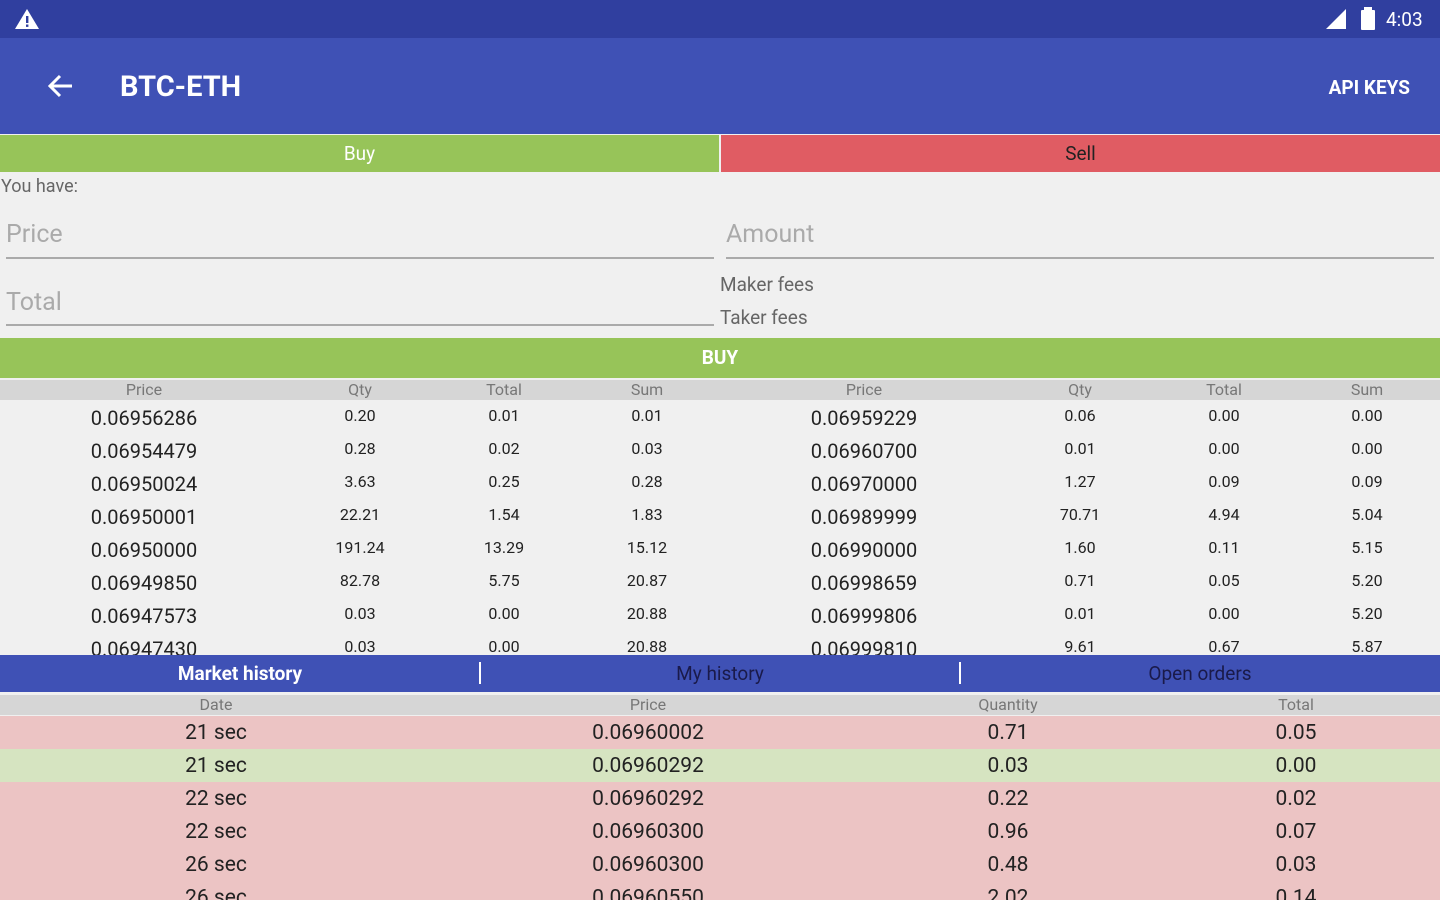 This screenshot has height=900, width=1440. Describe the element at coordinates (1080, 153) in the screenshot. I see `sell-tab: Sell` at that location.